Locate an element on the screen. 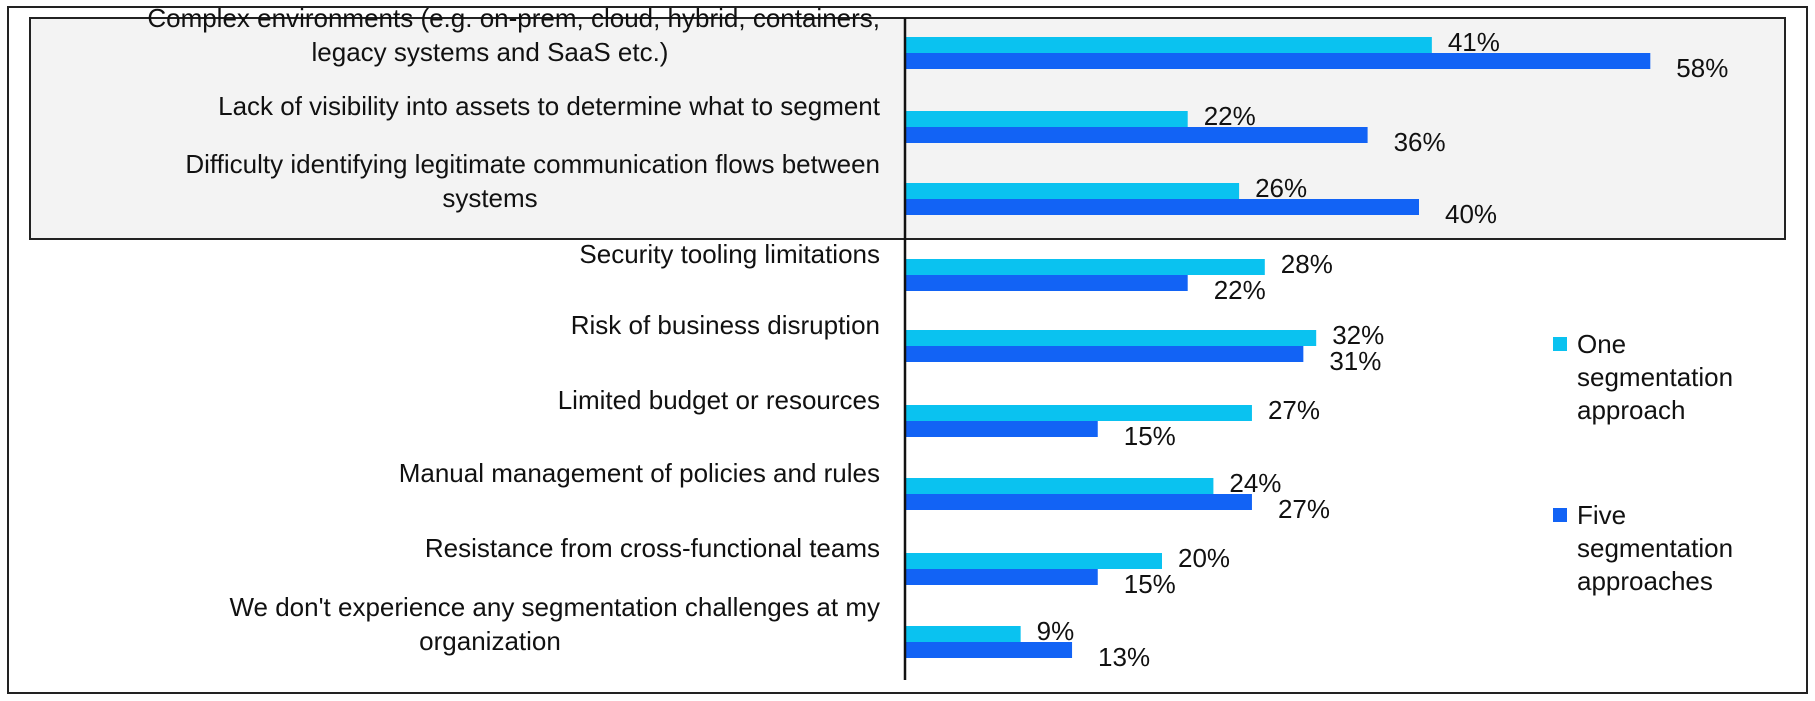  legend-swatch-five-approaches is located at coordinates (1560, 515).